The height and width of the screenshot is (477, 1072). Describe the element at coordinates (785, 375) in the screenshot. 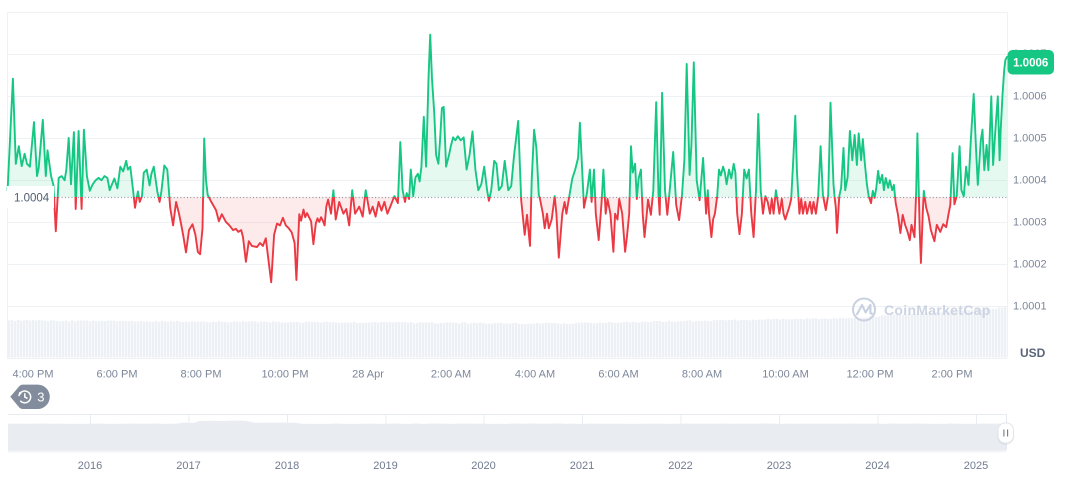

I see `svg-text: 10:00 AM` at that location.